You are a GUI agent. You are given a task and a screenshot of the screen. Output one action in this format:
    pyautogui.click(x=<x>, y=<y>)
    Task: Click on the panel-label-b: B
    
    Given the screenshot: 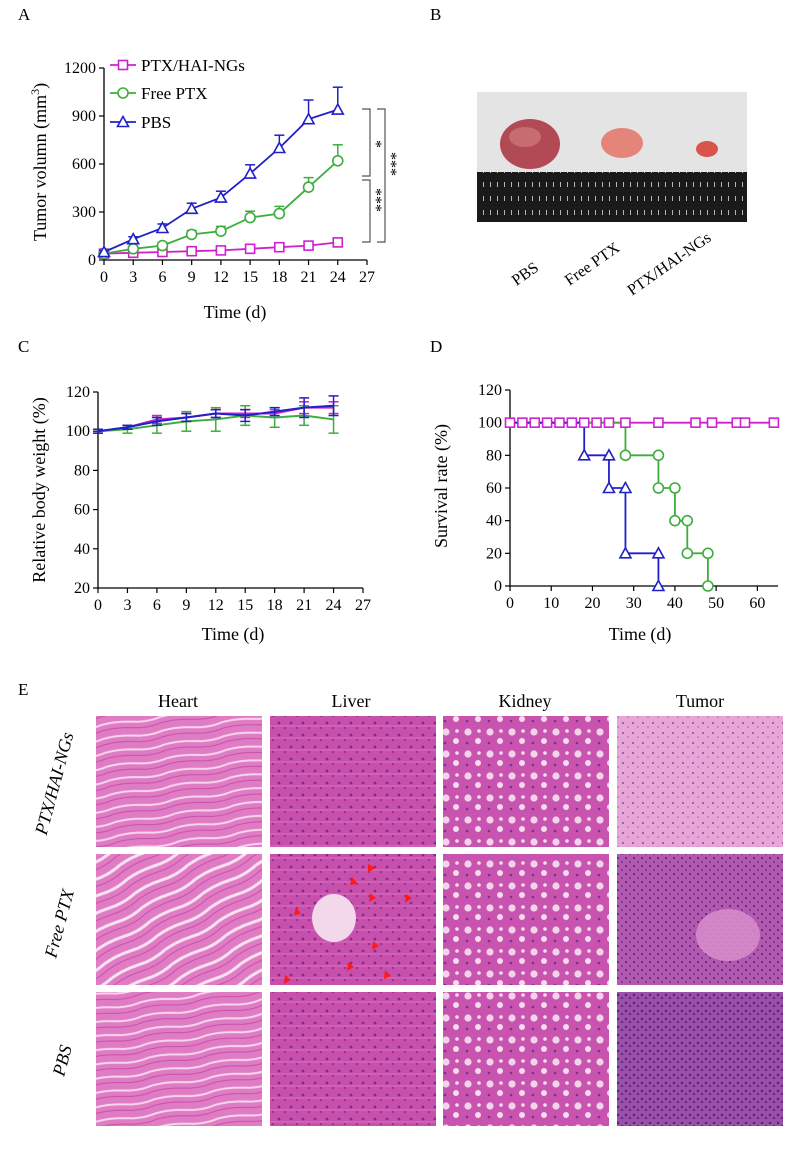 What is the action you would take?
    pyautogui.click(x=435, y=14)
    